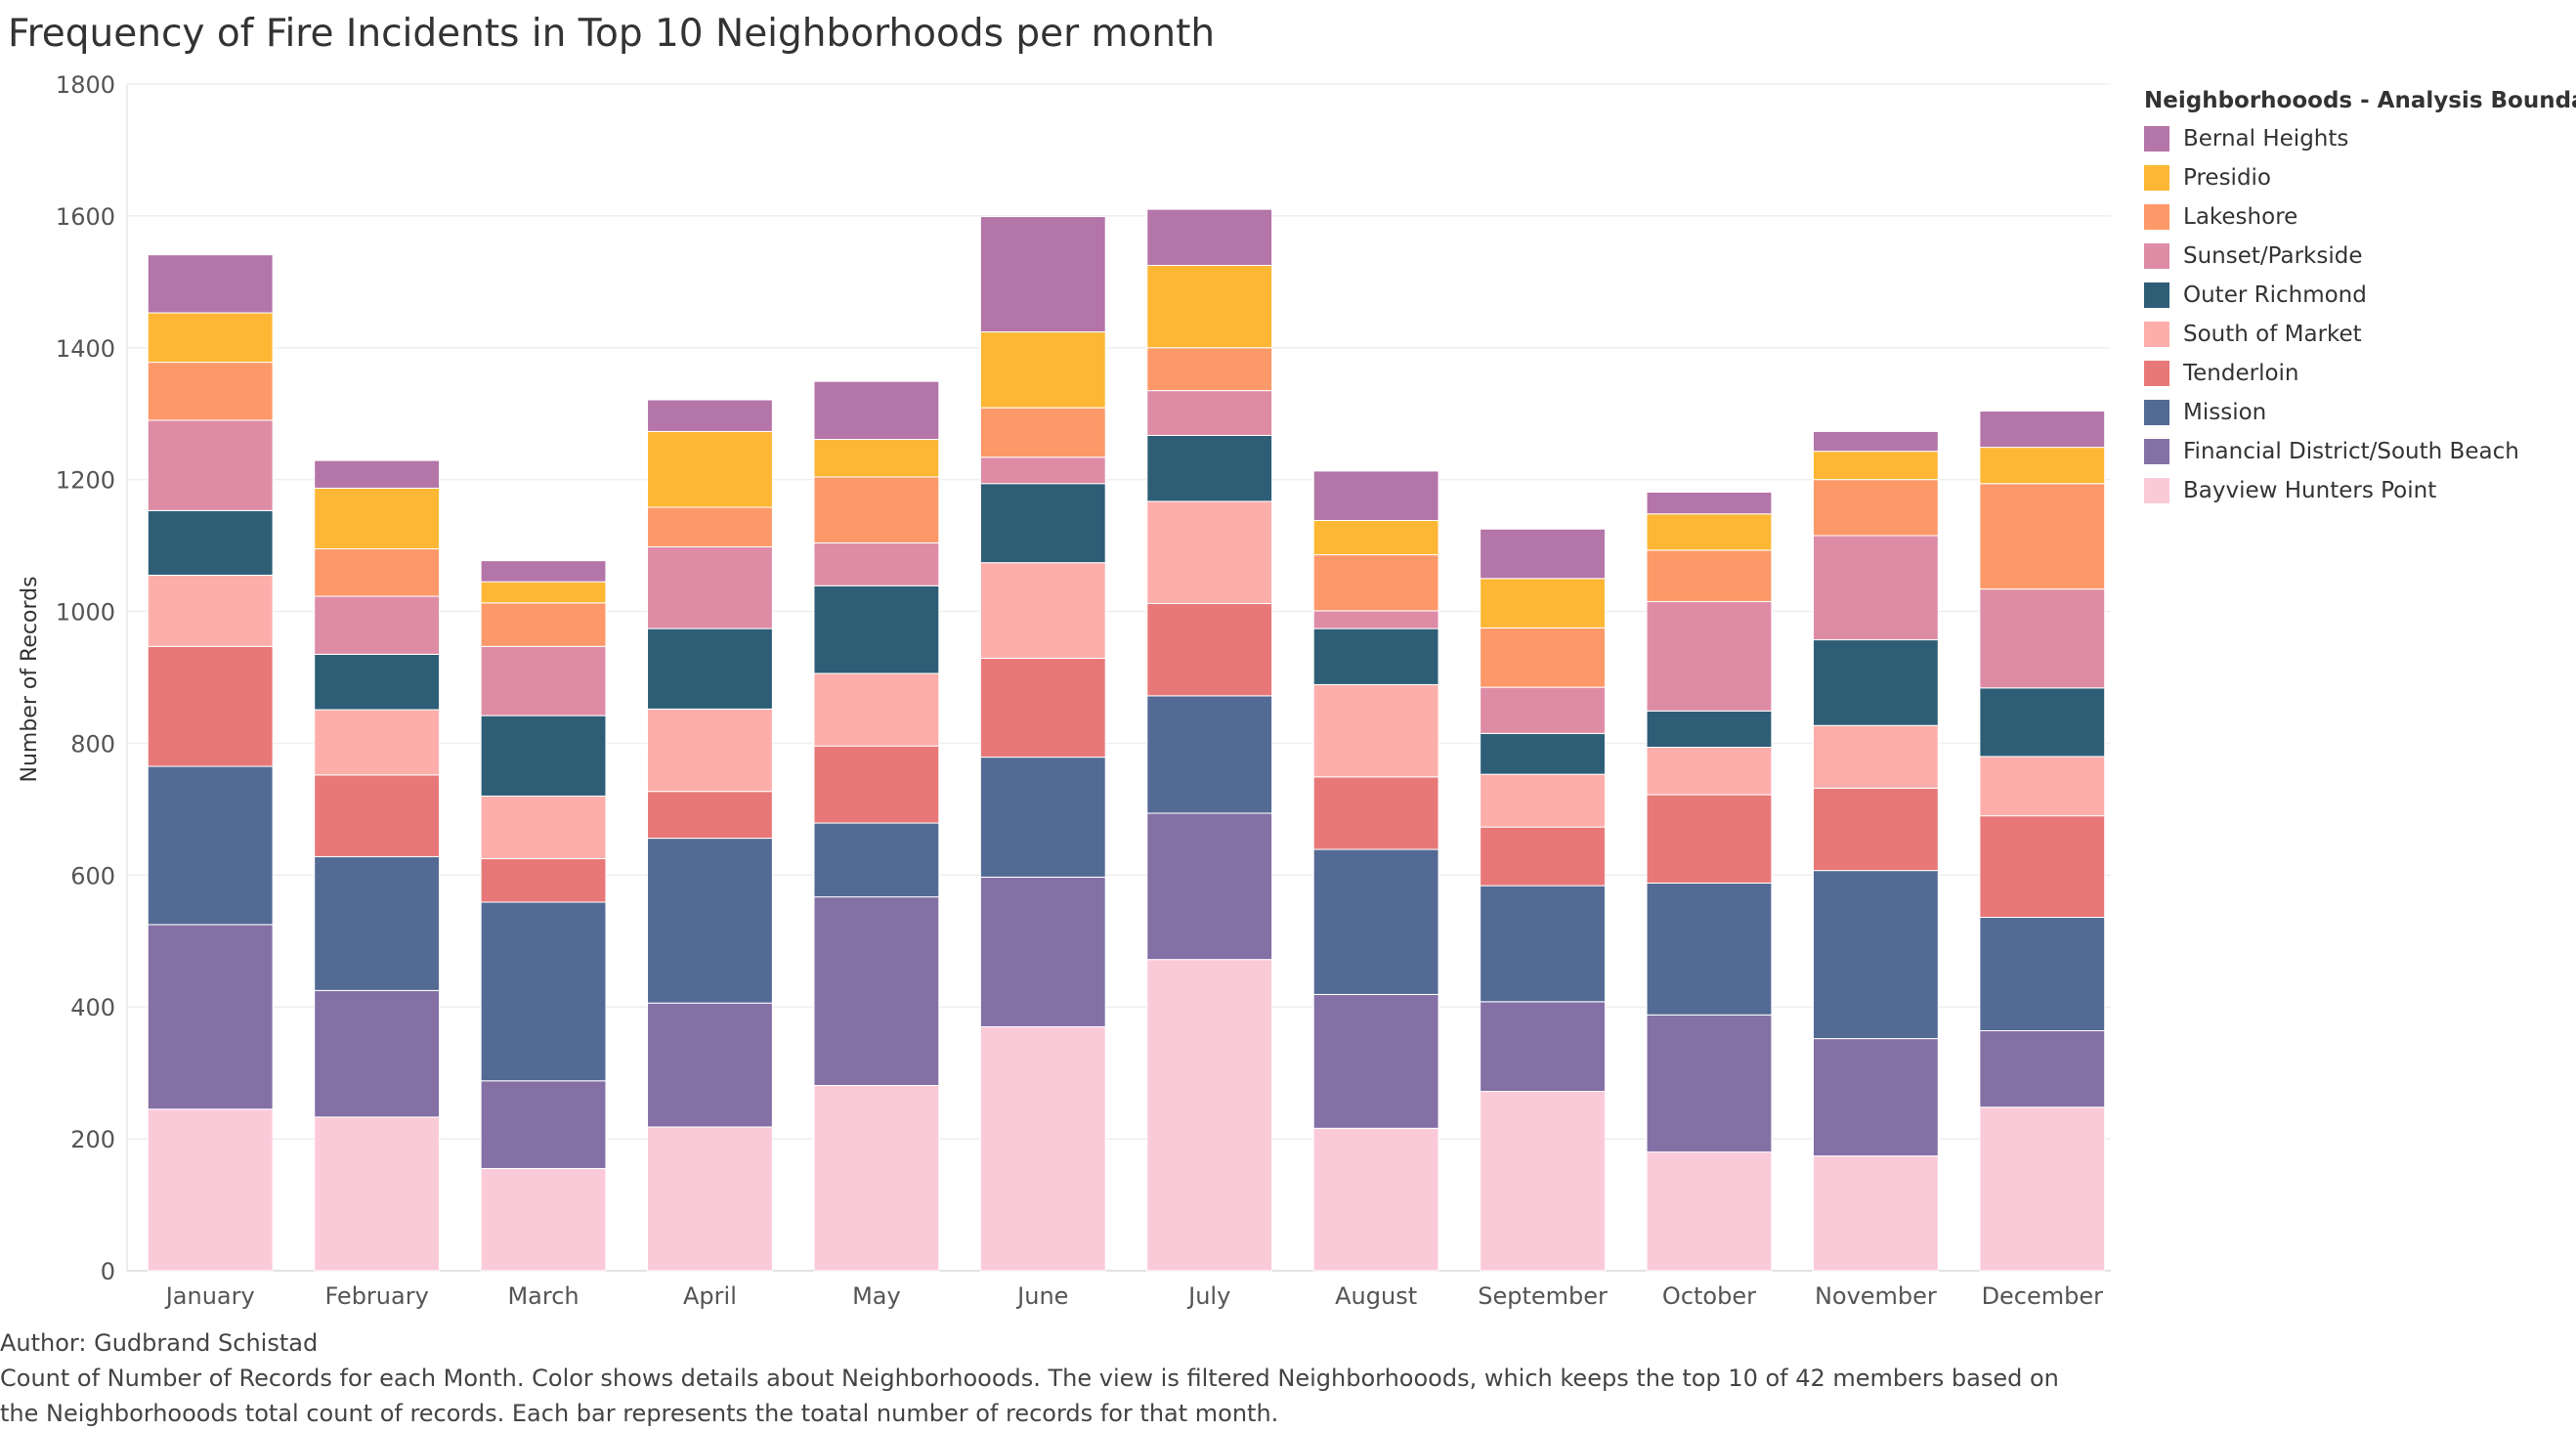 This screenshot has width=2576, height=1431. I want to click on legend-item: Financial District/South Beach, so click(2360, 451).